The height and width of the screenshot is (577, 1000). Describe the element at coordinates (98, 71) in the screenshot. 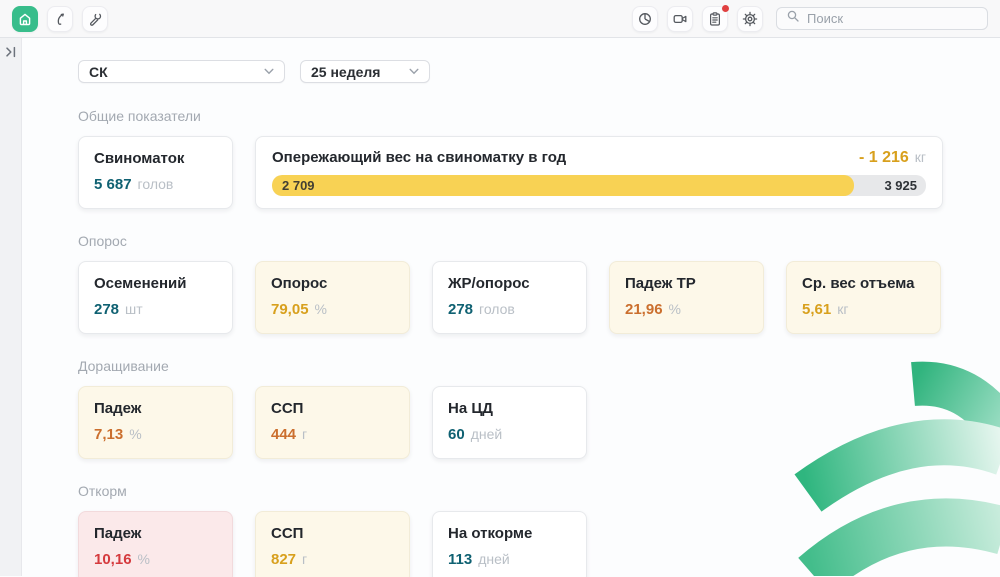

I see `complex-select-value: СК` at that location.